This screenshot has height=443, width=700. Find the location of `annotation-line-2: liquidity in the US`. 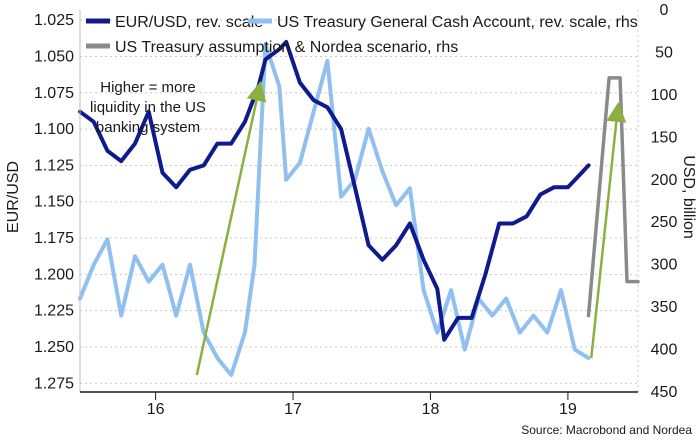

annotation-line-2: liquidity in the US is located at coordinates (148, 107).